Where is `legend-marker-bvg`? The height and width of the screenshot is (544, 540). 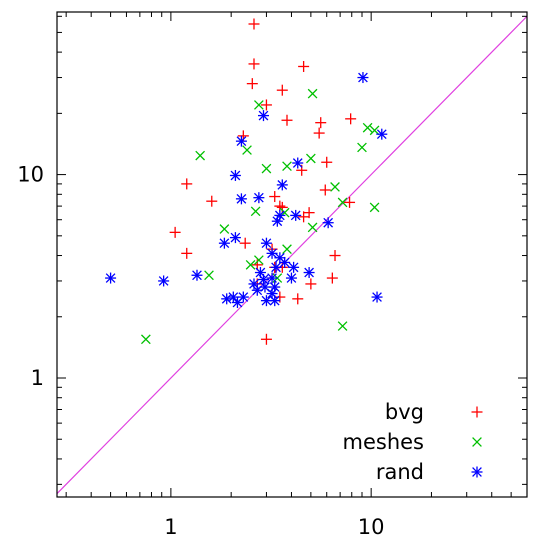
legend-marker-bvg is located at coordinates (477, 412).